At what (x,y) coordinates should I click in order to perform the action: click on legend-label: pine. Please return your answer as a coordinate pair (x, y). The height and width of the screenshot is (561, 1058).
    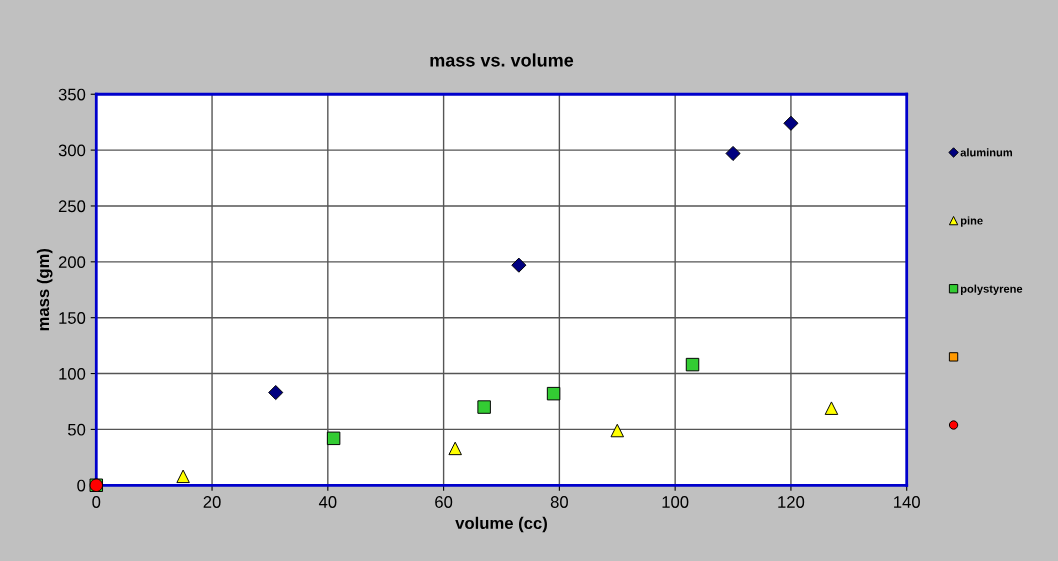
    Looking at the image, I should click on (971, 221).